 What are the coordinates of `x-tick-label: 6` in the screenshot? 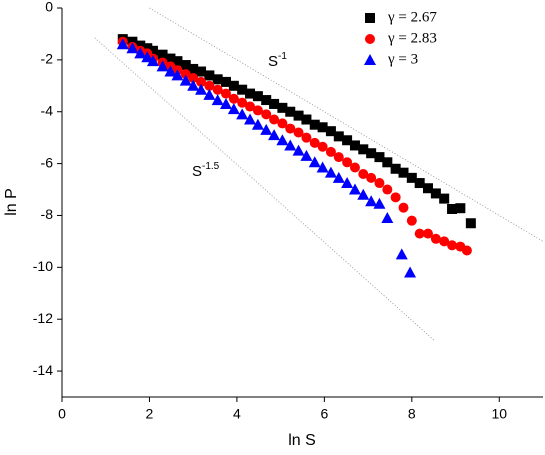 It's located at (324, 414).